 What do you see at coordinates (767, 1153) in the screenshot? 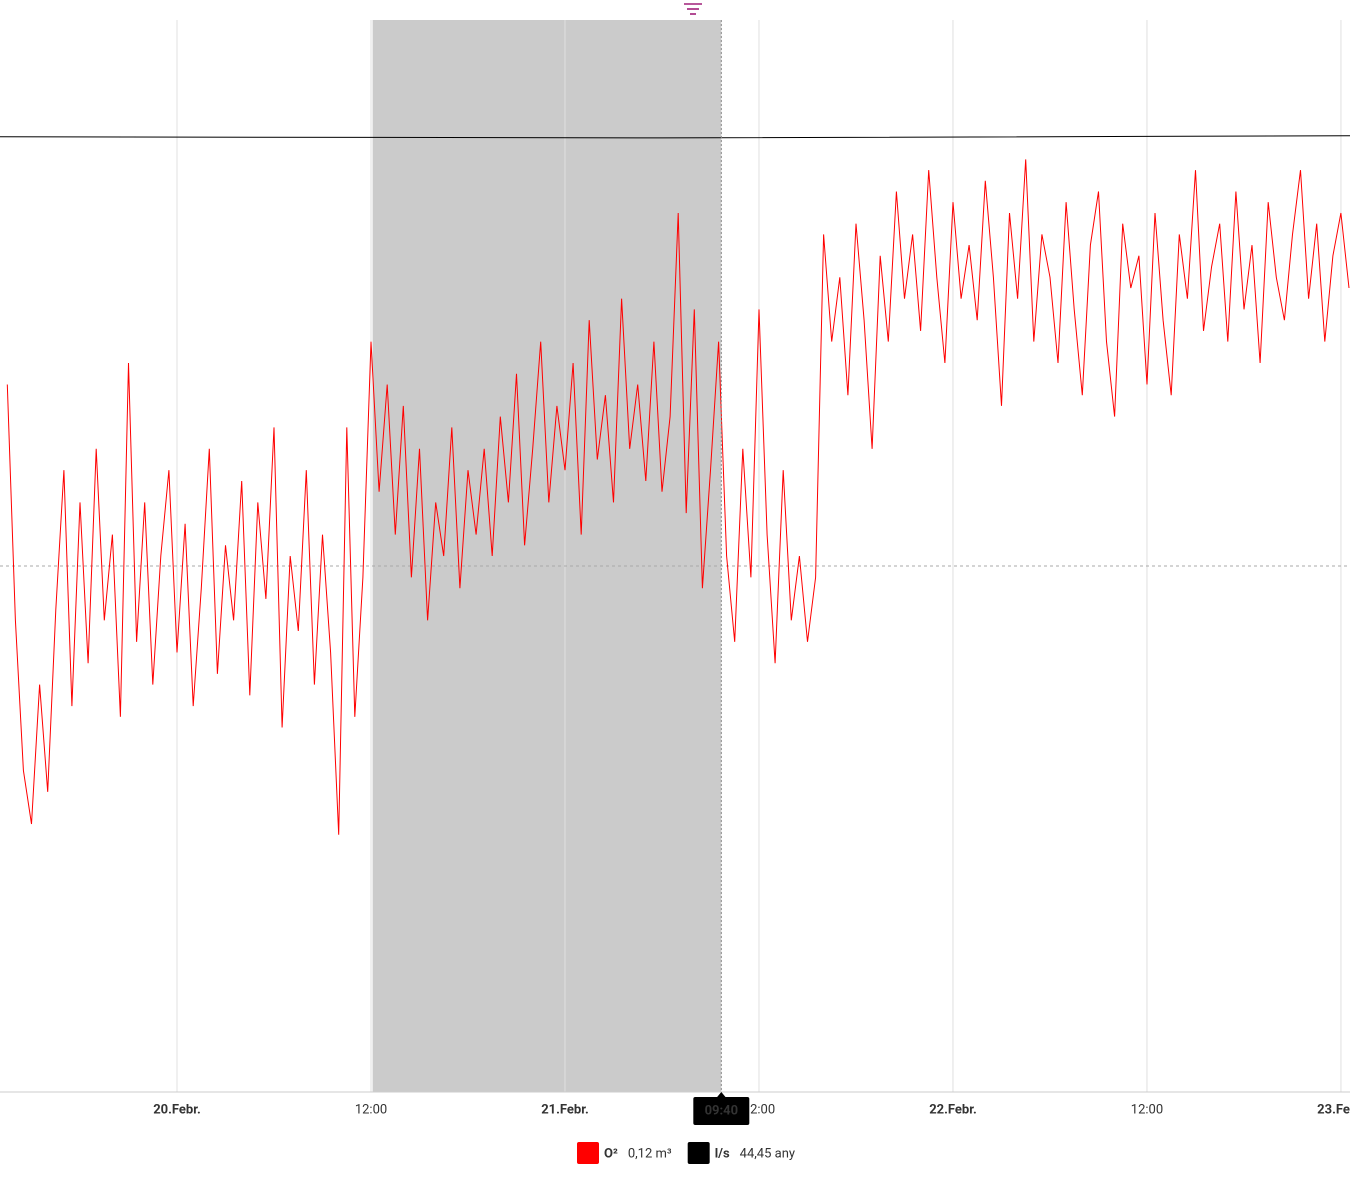
I see `legend-value: 44,45 any` at bounding box center [767, 1153].